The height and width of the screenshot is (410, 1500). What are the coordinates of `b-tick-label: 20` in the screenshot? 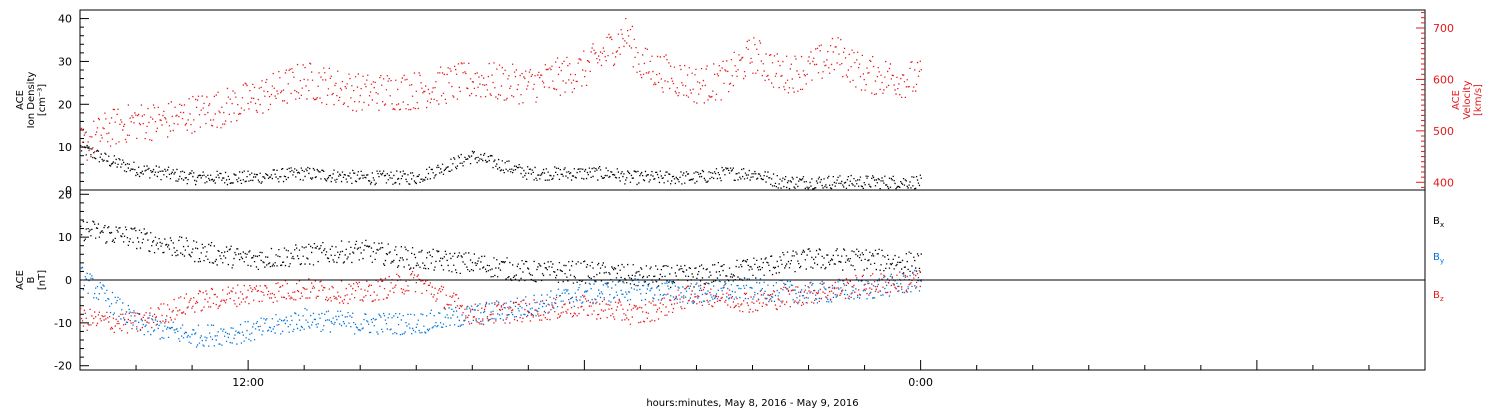 It's located at (65, 194).